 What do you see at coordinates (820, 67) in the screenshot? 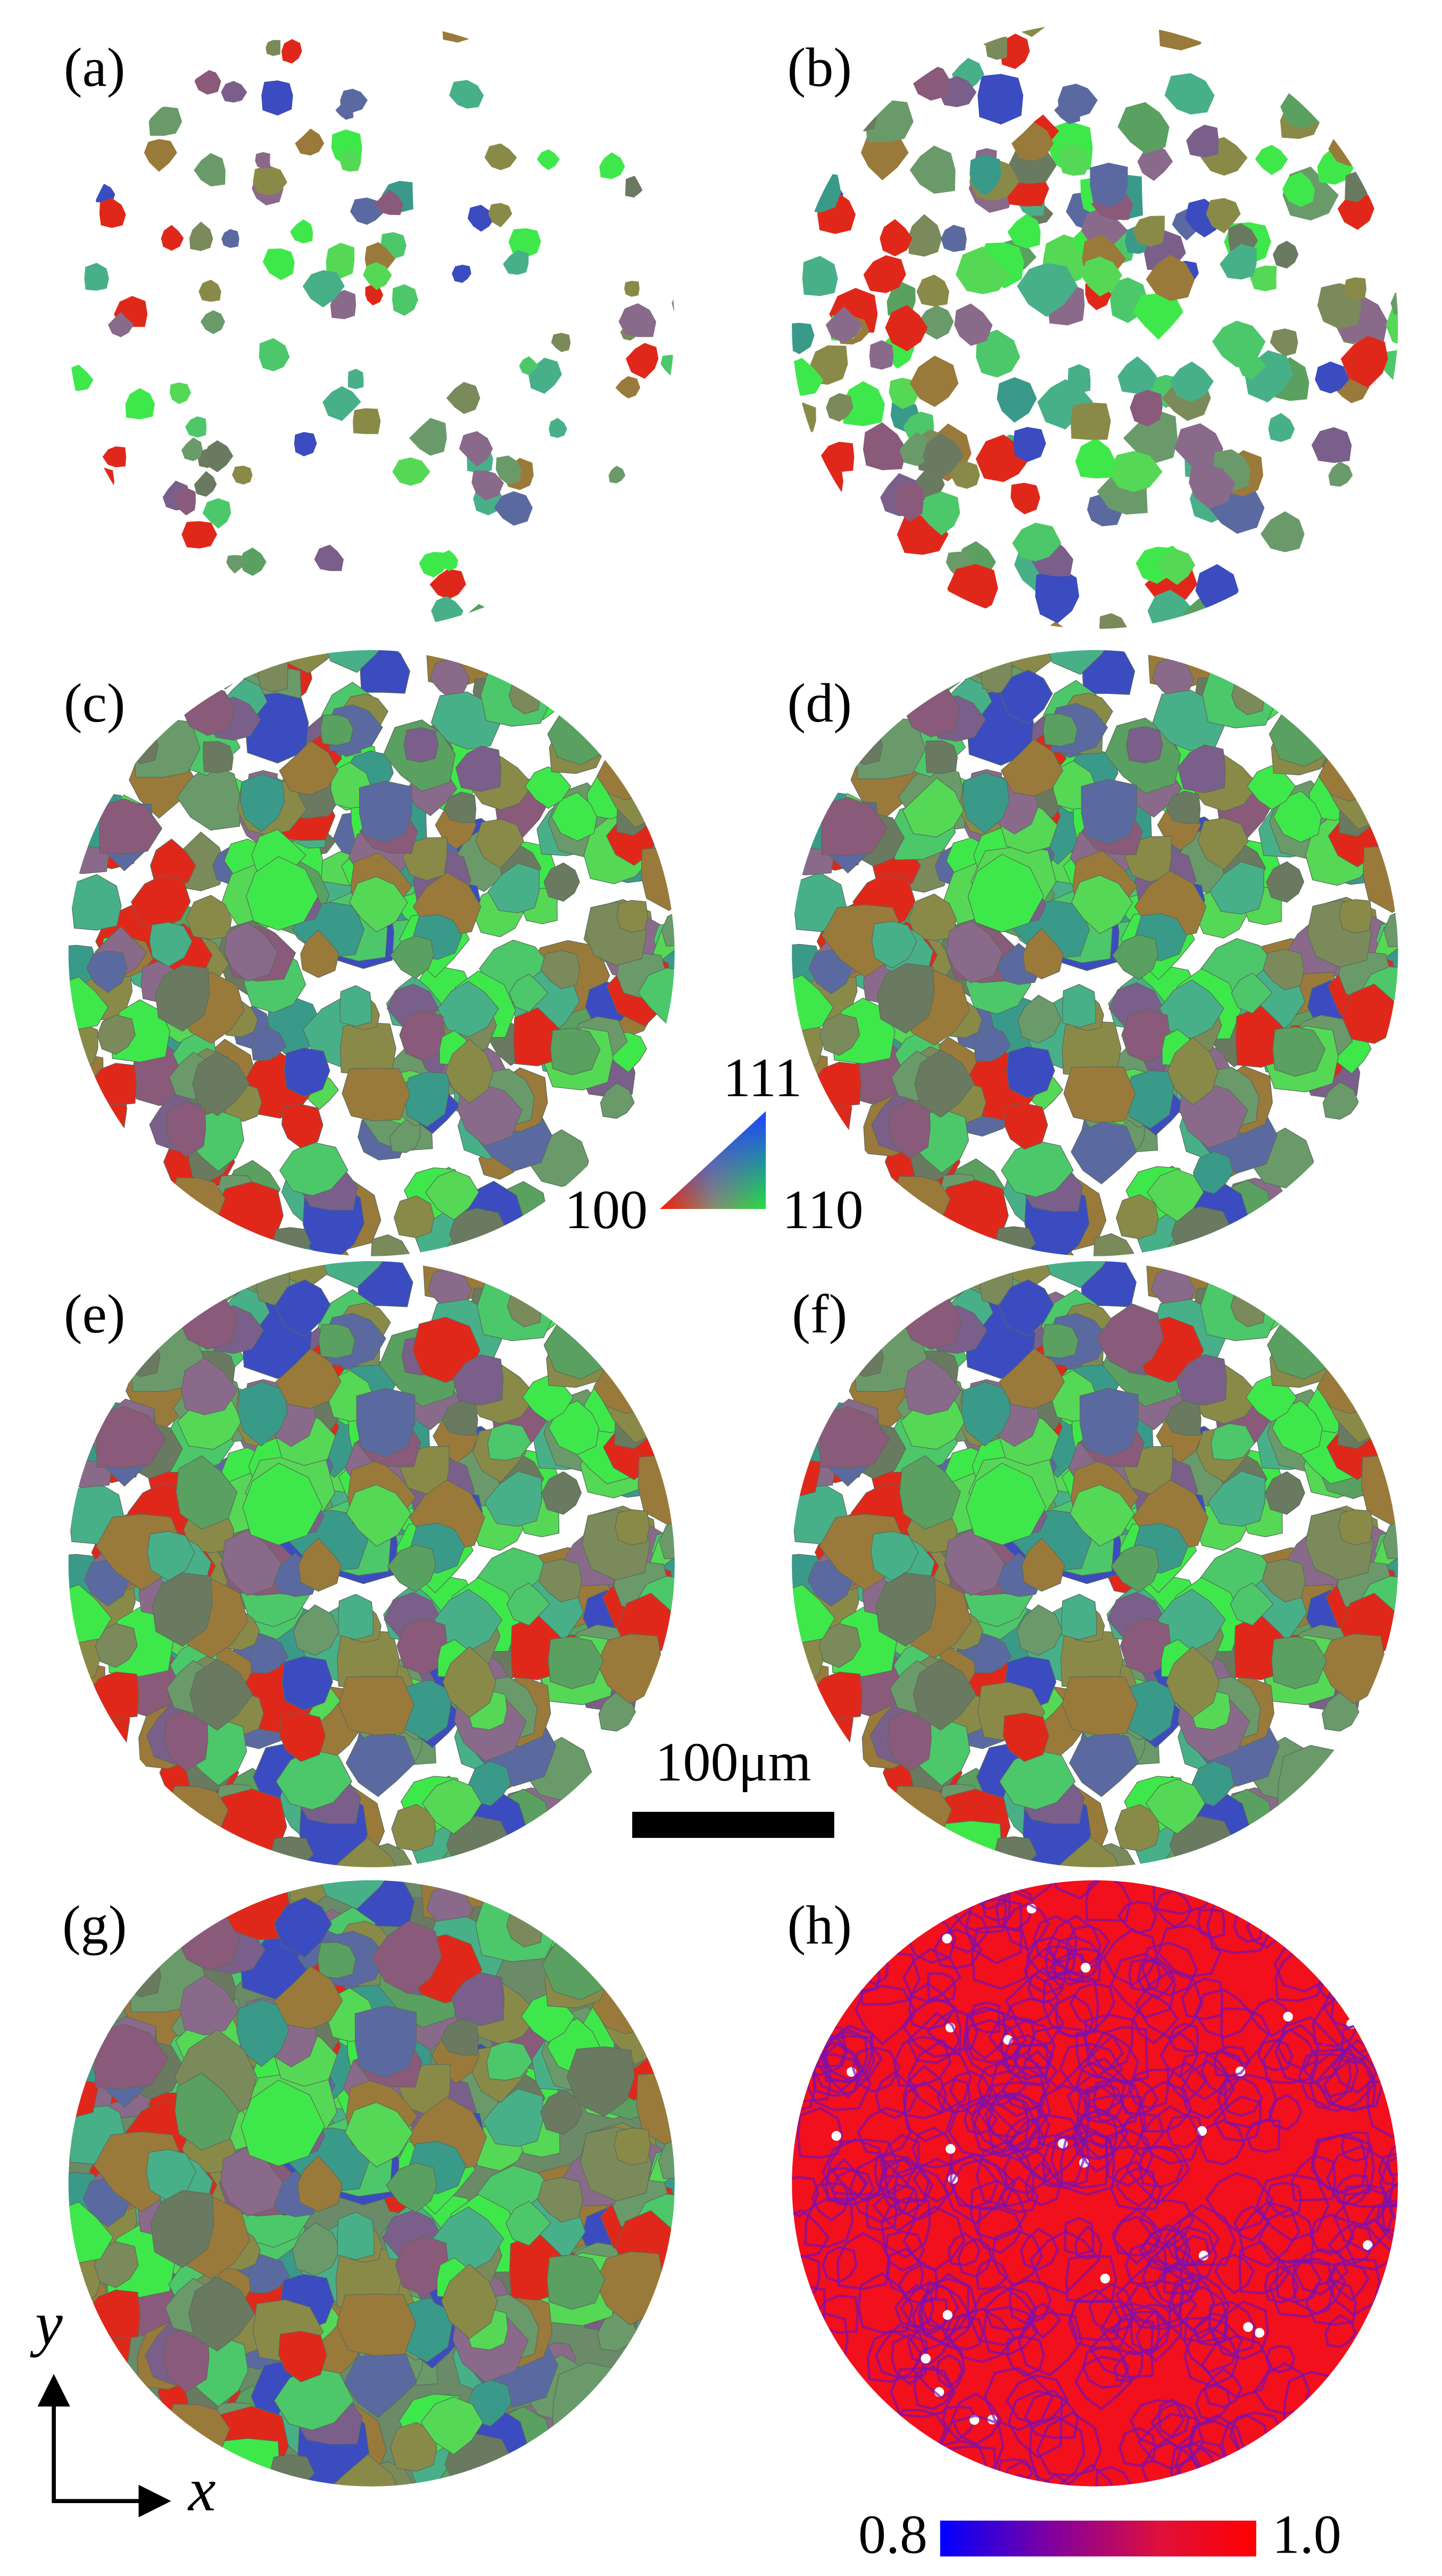
I see `panel-label: (b)` at bounding box center [820, 67].